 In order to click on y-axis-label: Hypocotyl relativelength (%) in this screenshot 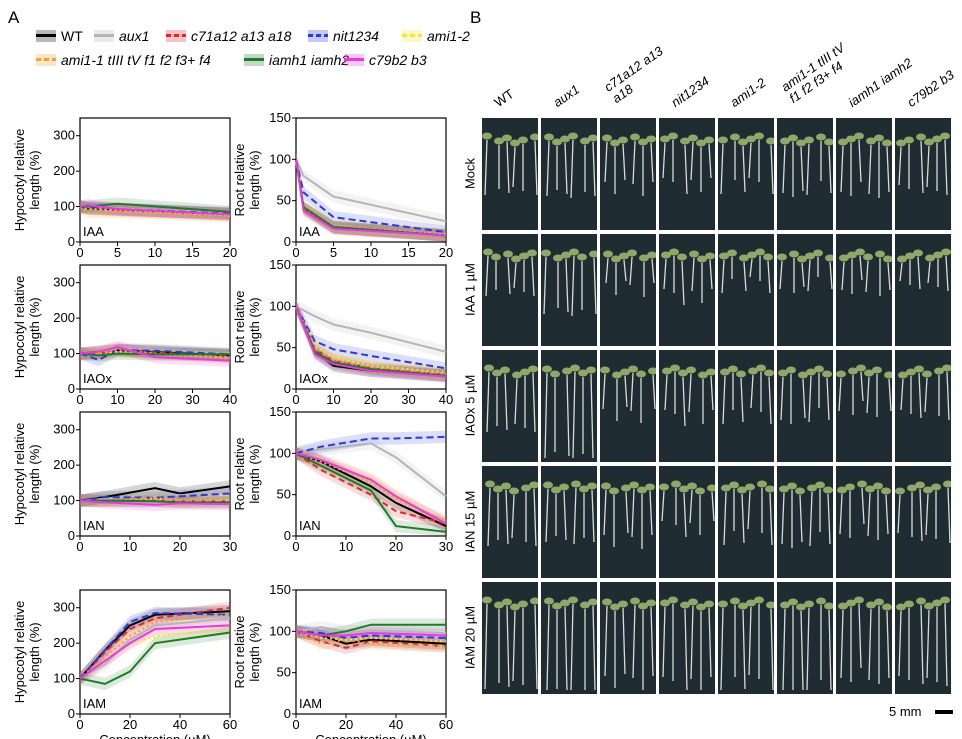, I will do `click(27, 327)`.